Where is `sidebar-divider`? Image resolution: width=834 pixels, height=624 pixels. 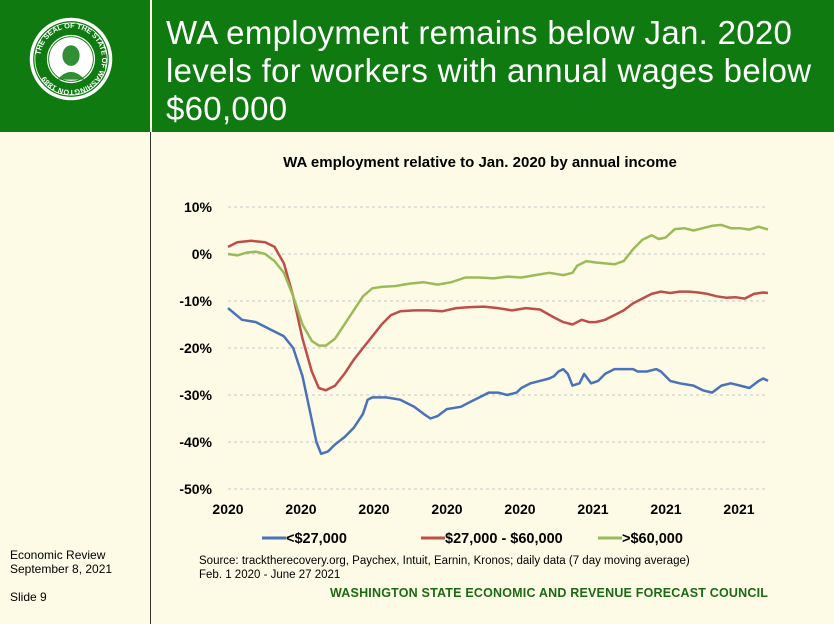
sidebar-divider is located at coordinates (150, 378).